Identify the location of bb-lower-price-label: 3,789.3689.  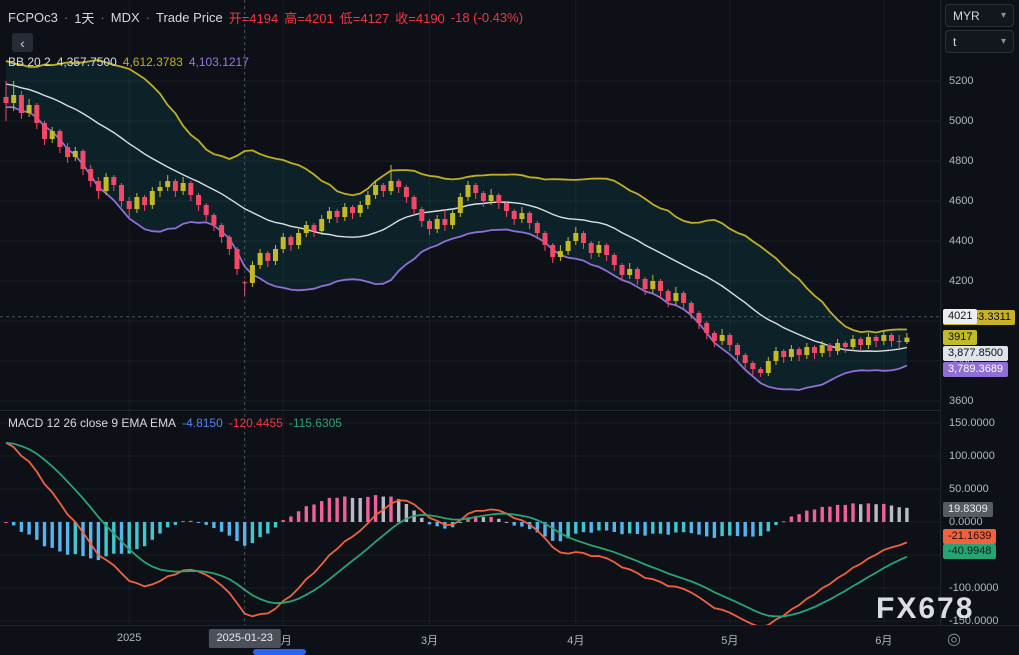
(976, 369).